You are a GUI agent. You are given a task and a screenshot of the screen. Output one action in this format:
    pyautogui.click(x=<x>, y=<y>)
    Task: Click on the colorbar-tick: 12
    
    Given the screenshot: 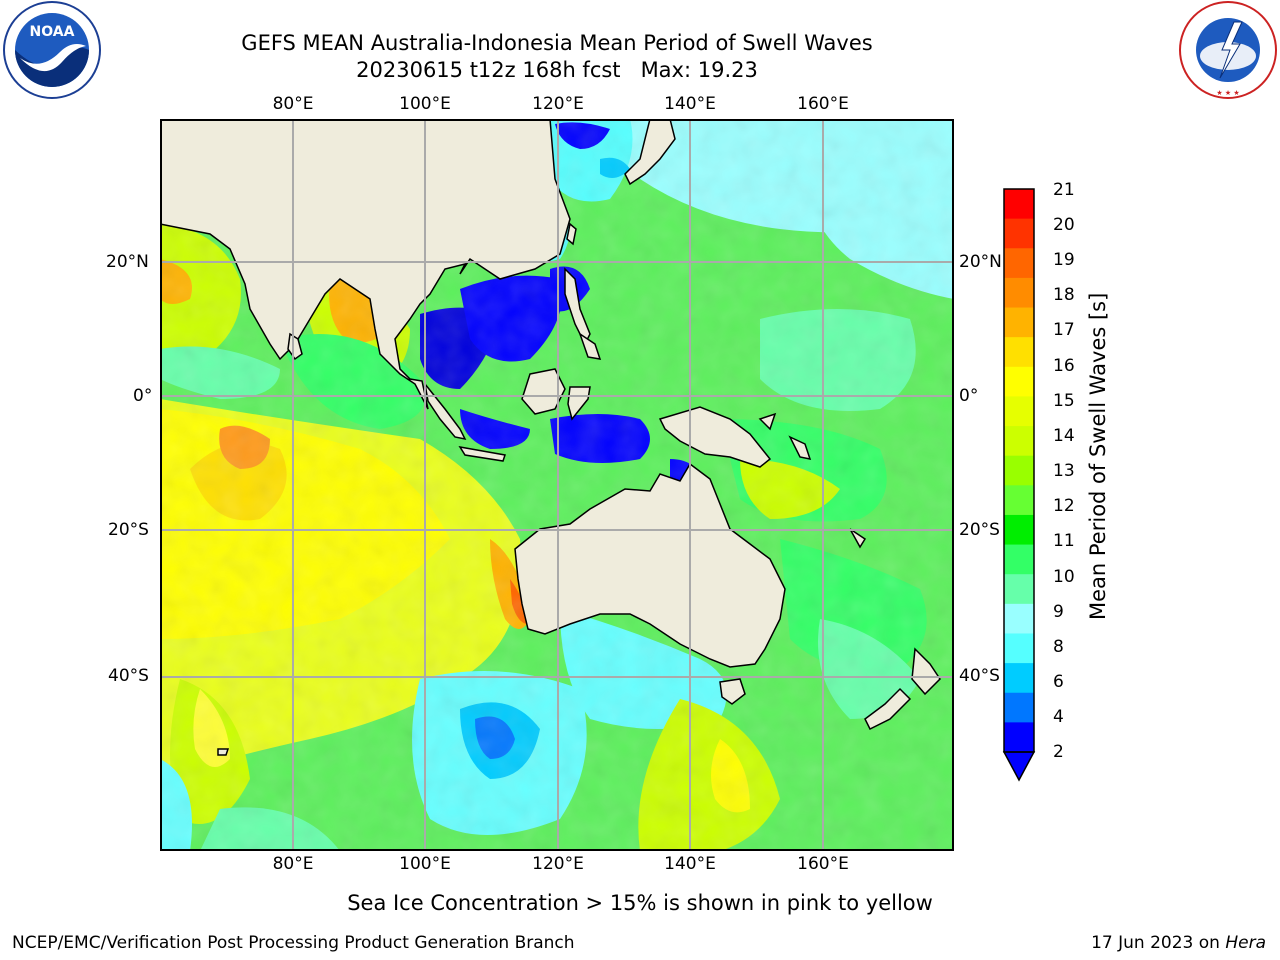 What is the action you would take?
    pyautogui.click(x=1064, y=506)
    